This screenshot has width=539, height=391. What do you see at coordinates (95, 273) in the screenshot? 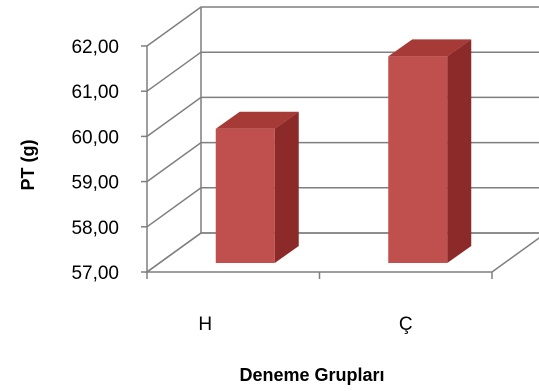
I see `y-tick-label: 57,00` at bounding box center [95, 273].